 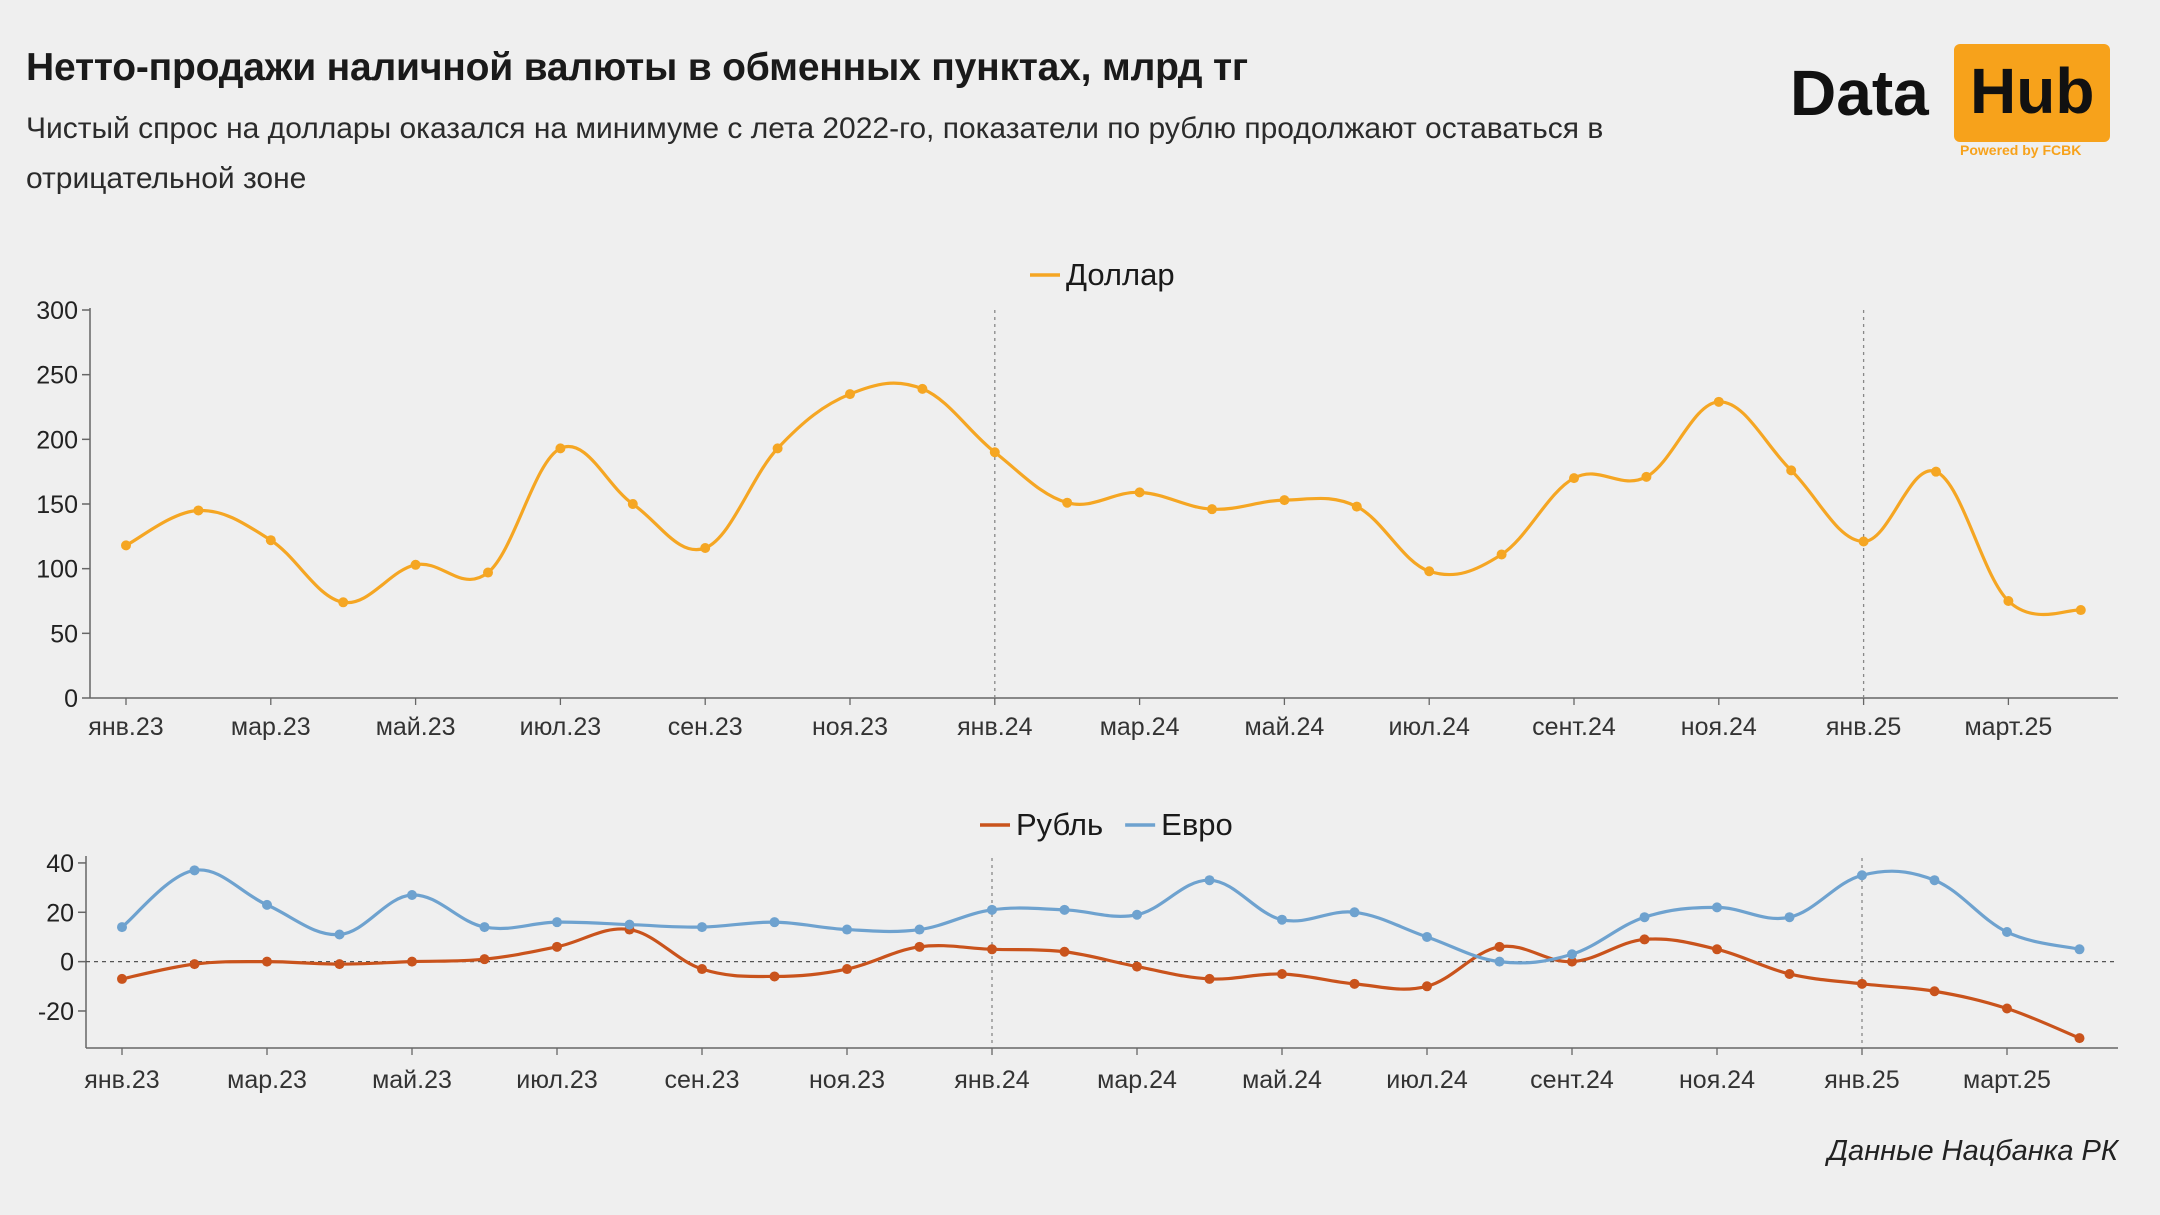 What do you see at coordinates (1179, 824) in the screenshot?
I see `legend-item: Евро` at bounding box center [1179, 824].